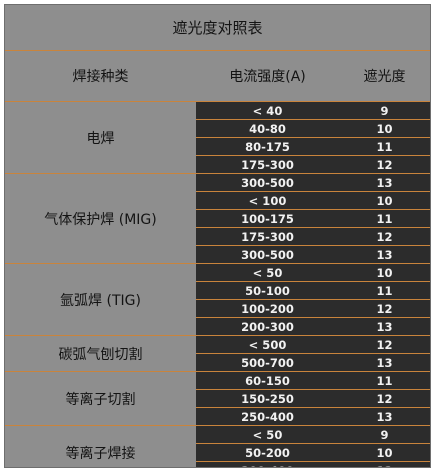  Describe the element at coordinates (267, 452) in the screenshot. I see `current-cell: 50-200` at that location.